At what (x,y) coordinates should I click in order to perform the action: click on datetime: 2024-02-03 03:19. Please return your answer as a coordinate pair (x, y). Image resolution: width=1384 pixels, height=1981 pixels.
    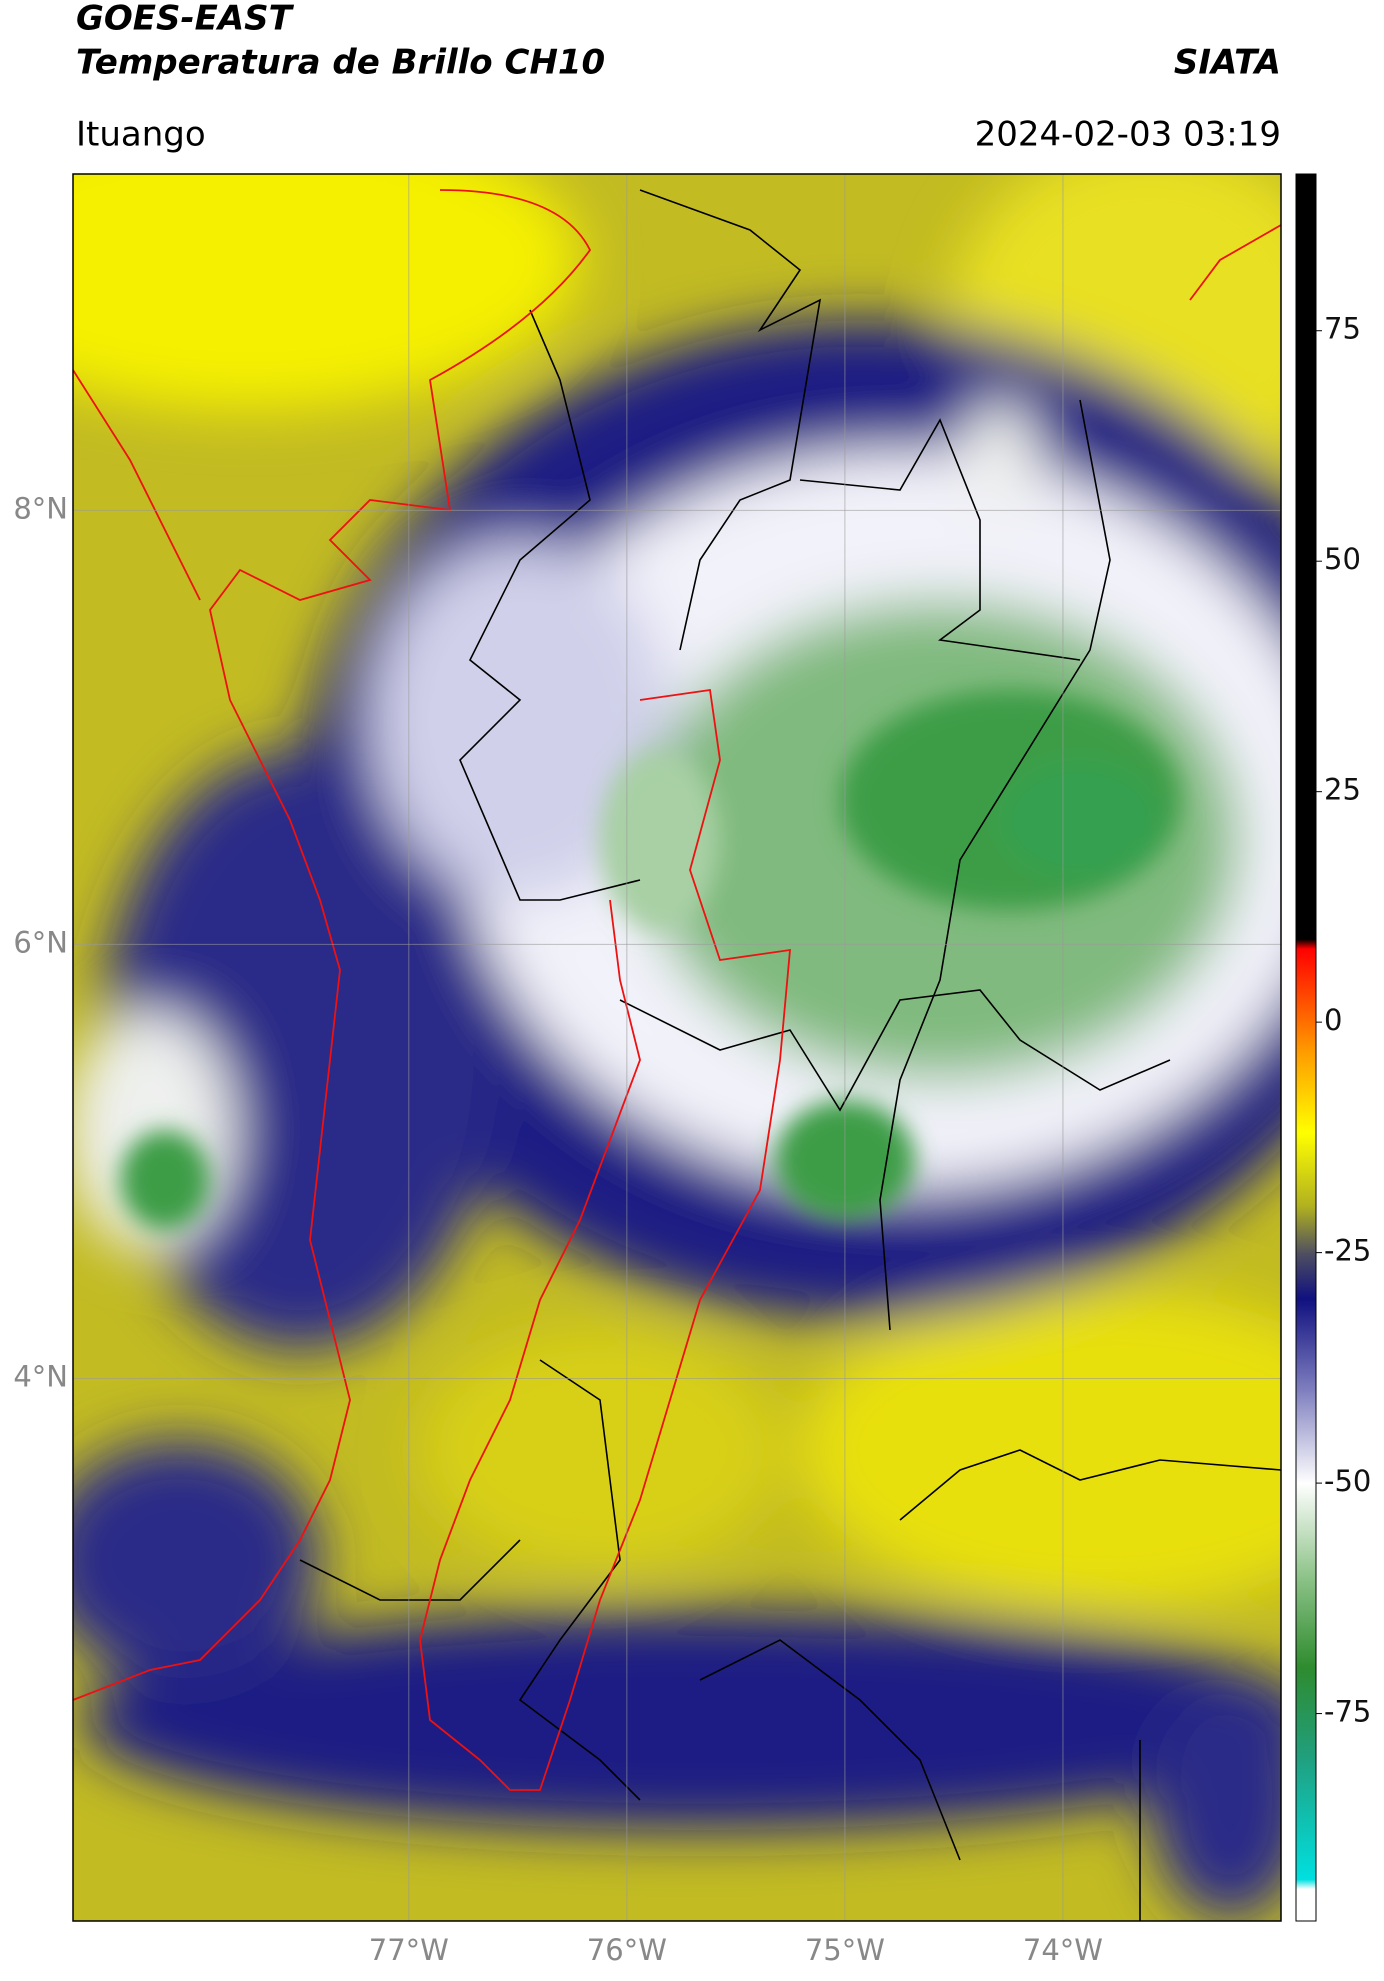
    Looking at the image, I should click on (1128, 135).